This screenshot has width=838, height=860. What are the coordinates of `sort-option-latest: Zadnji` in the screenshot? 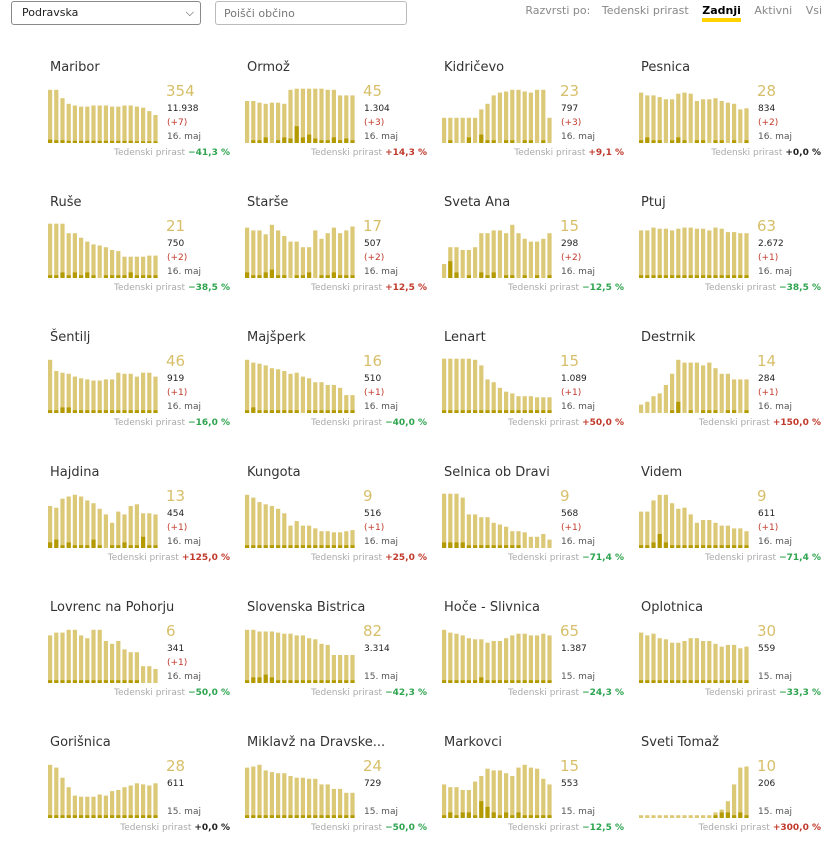 It's located at (721, 13).